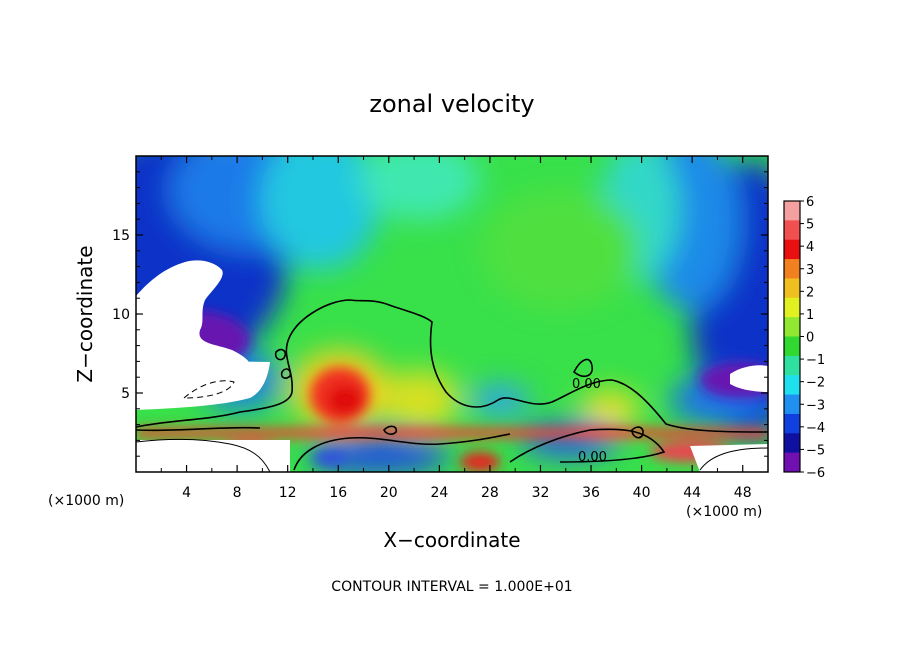 This screenshot has height=654, width=904. What do you see at coordinates (591, 493) in the screenshot?
I see `x-tick-label: 36` at bounding box center [591, 493].